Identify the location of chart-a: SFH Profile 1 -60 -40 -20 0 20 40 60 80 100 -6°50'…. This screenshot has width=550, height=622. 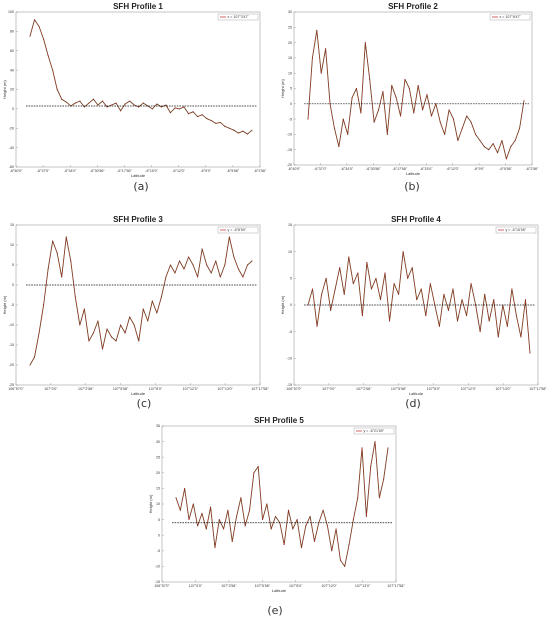
(134, 90).